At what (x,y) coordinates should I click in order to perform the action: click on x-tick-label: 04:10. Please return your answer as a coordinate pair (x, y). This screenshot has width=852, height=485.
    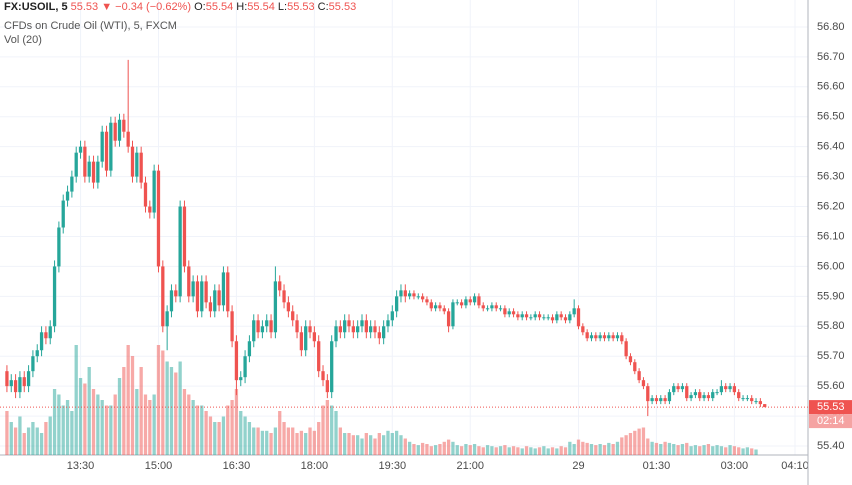
    Looking at the image, I should click on (795, 466).